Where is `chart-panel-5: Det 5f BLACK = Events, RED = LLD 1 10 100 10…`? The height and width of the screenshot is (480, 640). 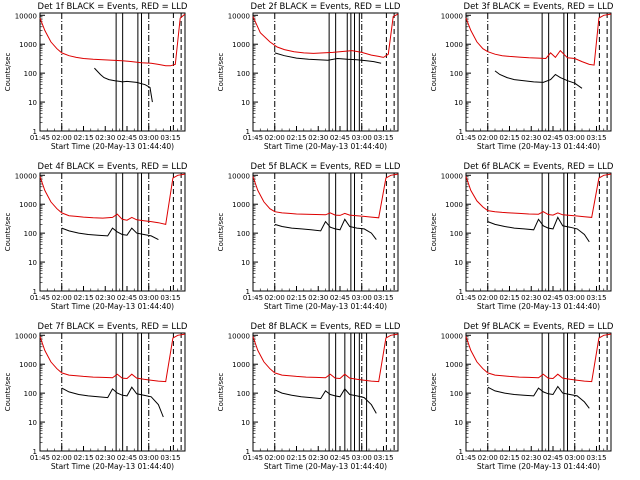 chart-panel-5: Det 5f BLACK = Events, RED = LLD 1 10 100 10… is located at coordinates (309, 236).